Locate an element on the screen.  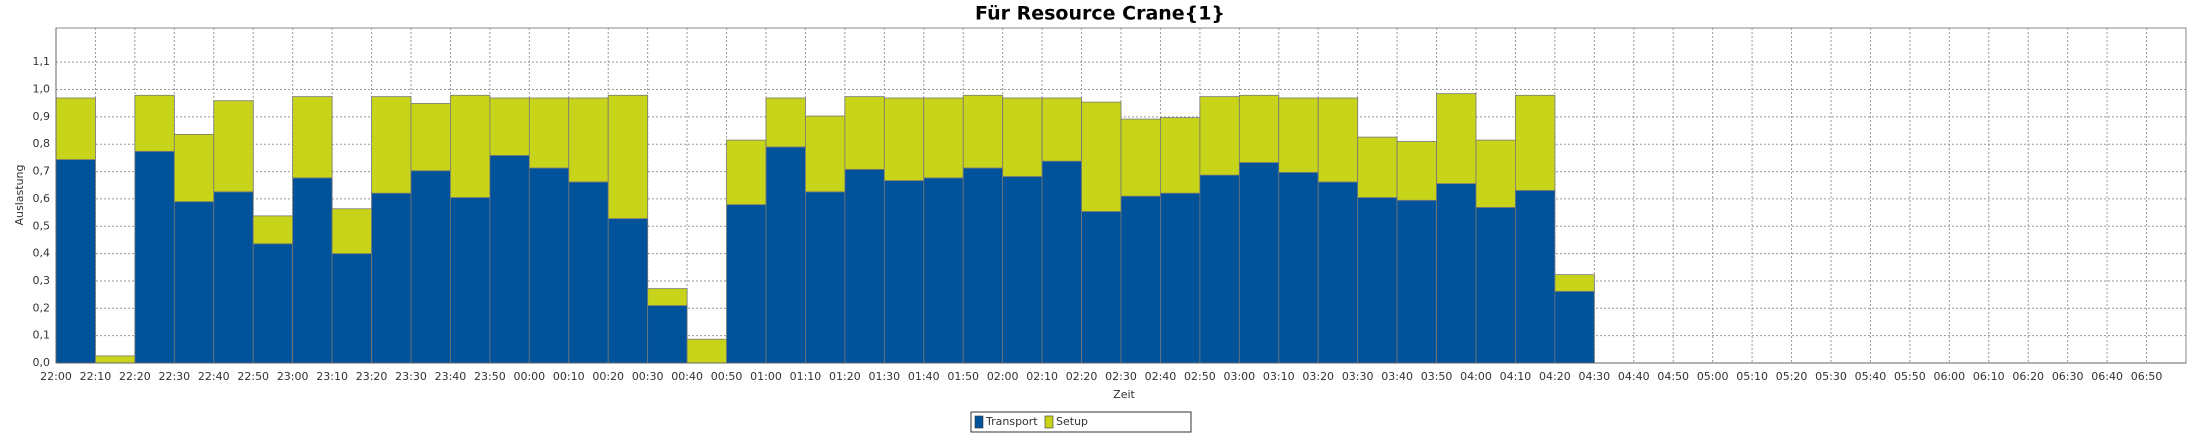
x-tick-label: 03:30 is located at coordinates (1358, 376).